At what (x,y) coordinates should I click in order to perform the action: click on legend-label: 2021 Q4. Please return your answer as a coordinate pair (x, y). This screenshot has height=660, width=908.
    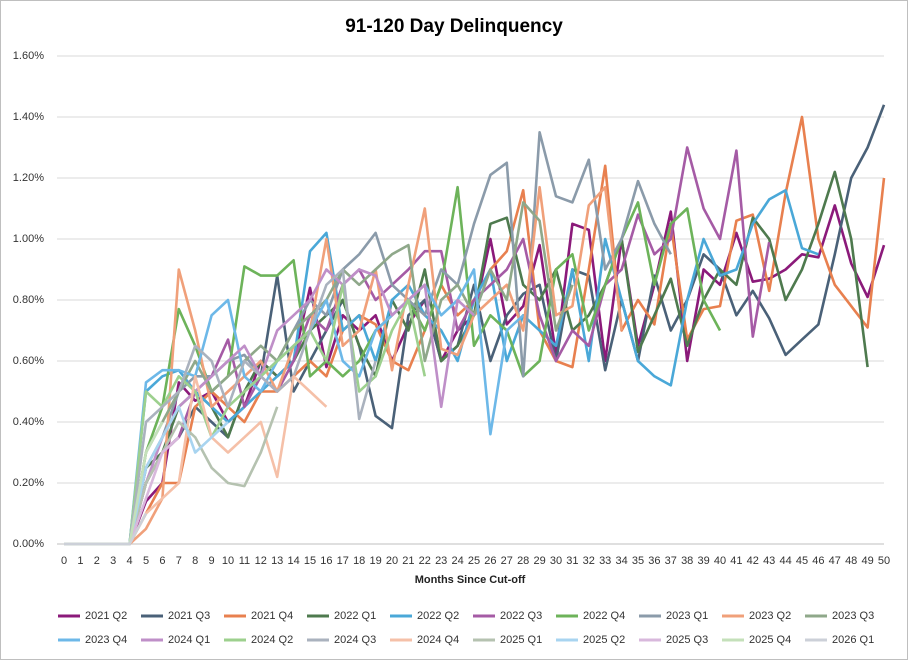
    Looking at the image, I should click on (272, 616).